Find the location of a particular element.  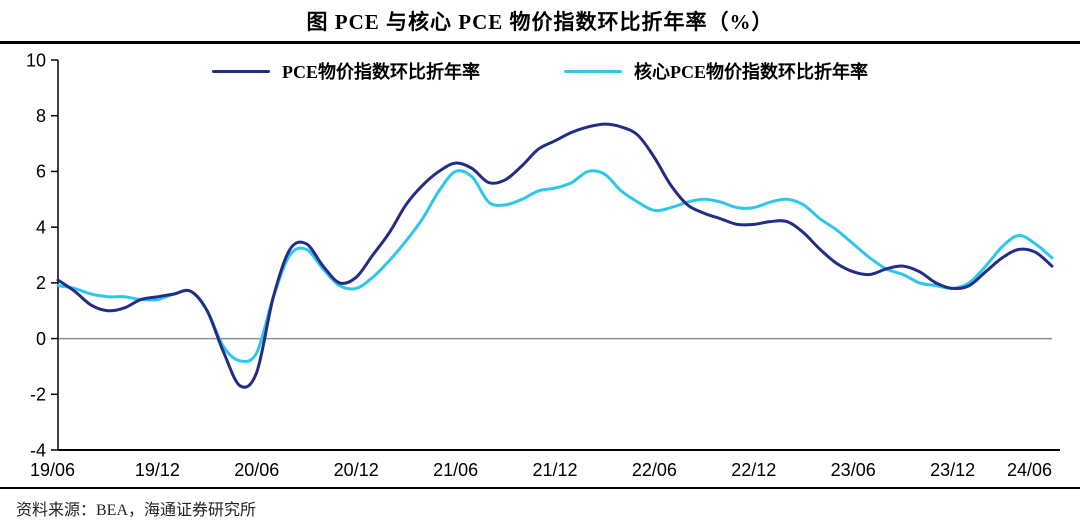

x-tick-label: 21/06 is located at coordinates (455, 470).